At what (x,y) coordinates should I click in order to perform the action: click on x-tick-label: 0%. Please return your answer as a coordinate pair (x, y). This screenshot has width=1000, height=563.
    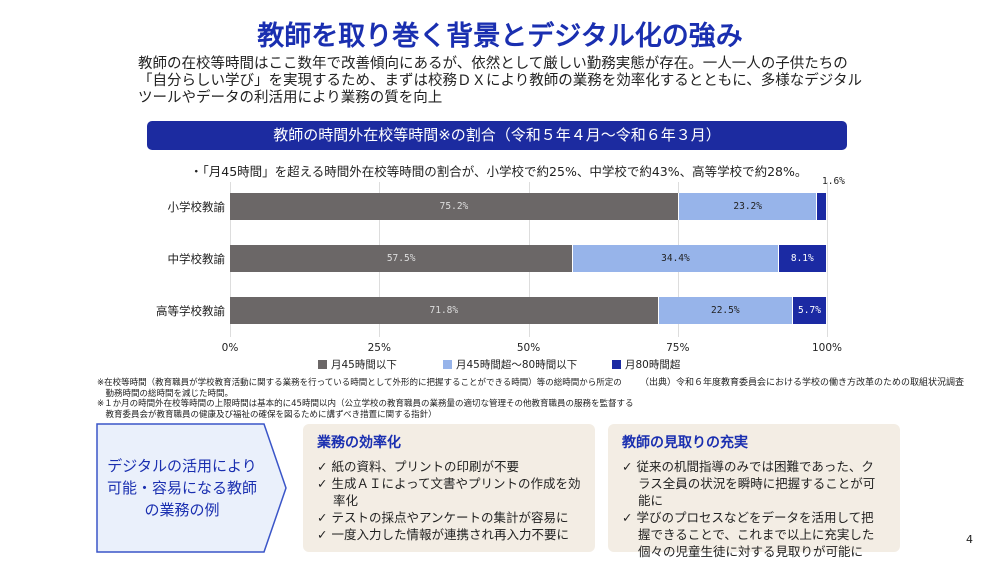
    Looking at the image, I should click on (230, 348).